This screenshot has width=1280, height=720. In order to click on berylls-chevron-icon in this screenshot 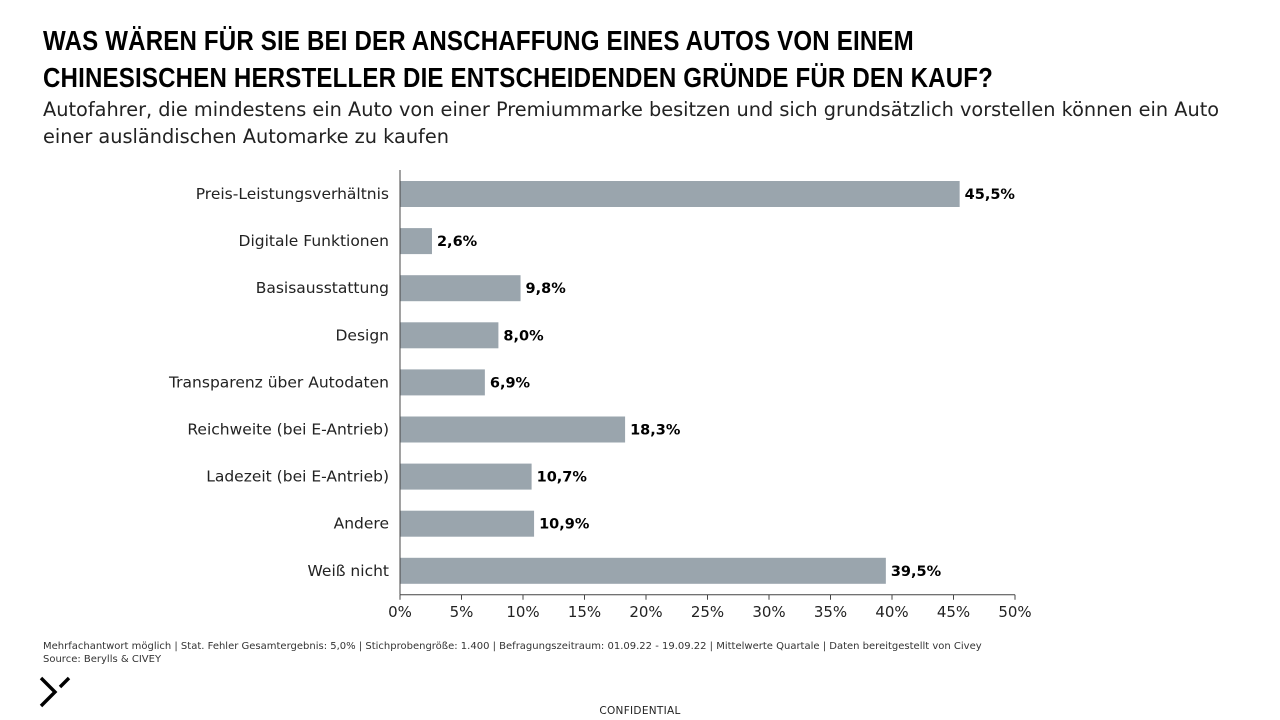, I will do `click(55, 694)`.